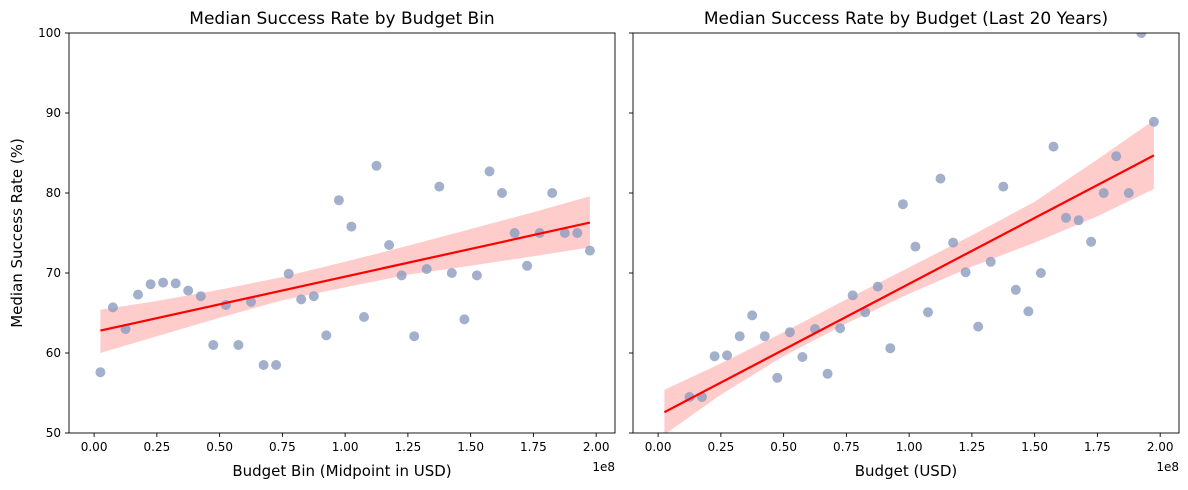 This screenshot has width=1188, height=490. Describe the element at coordinates (53, 193) in the screenshot. I see `y-tick-label: 80` at that location.